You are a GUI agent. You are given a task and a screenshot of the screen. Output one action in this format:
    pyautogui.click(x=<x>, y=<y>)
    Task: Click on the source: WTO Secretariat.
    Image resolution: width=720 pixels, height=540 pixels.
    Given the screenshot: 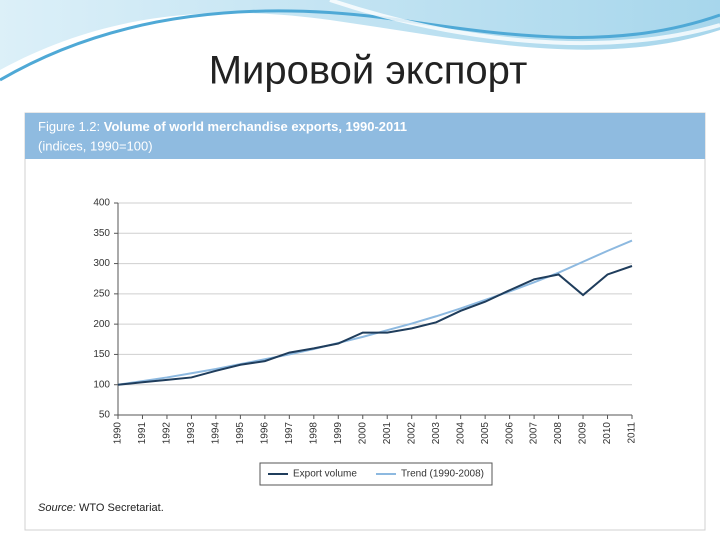 What is the action you would take?
    pyautogui.click(x=121, y=508)
    